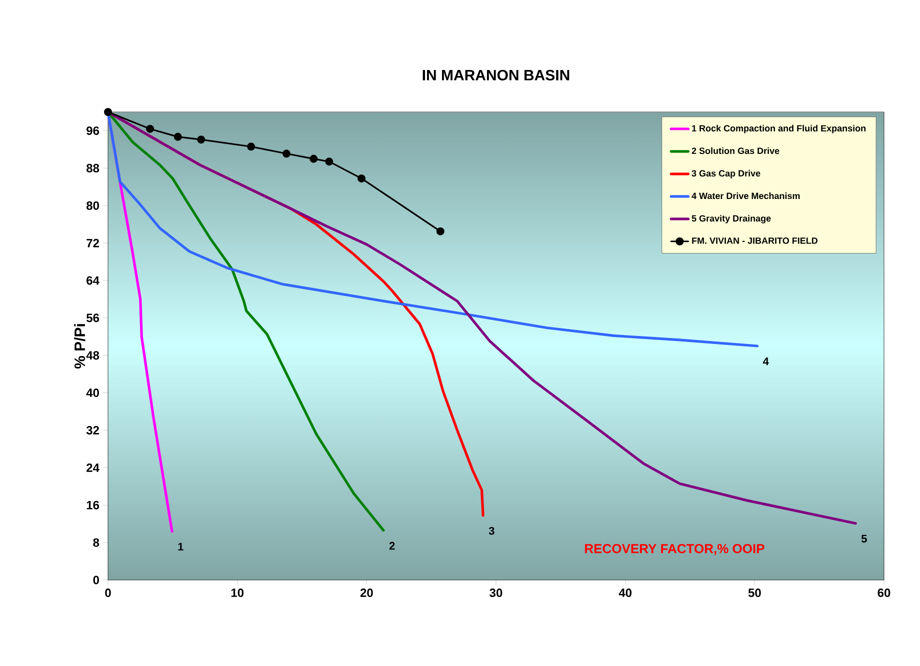 The height and width of the screenshot is (666, 920). Describe the element at coordinates (746, 196) in the screenshot. I see `legend-label: 4 Water Drive Mechanism` at that location.